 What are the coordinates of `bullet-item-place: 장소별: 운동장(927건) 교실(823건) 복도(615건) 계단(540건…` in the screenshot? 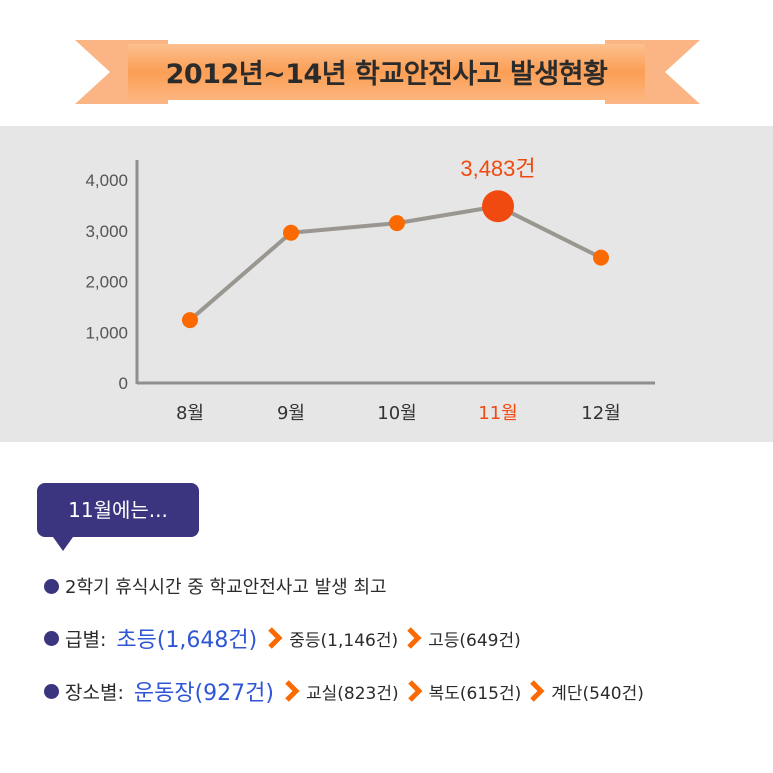 It's located at (347, 691).